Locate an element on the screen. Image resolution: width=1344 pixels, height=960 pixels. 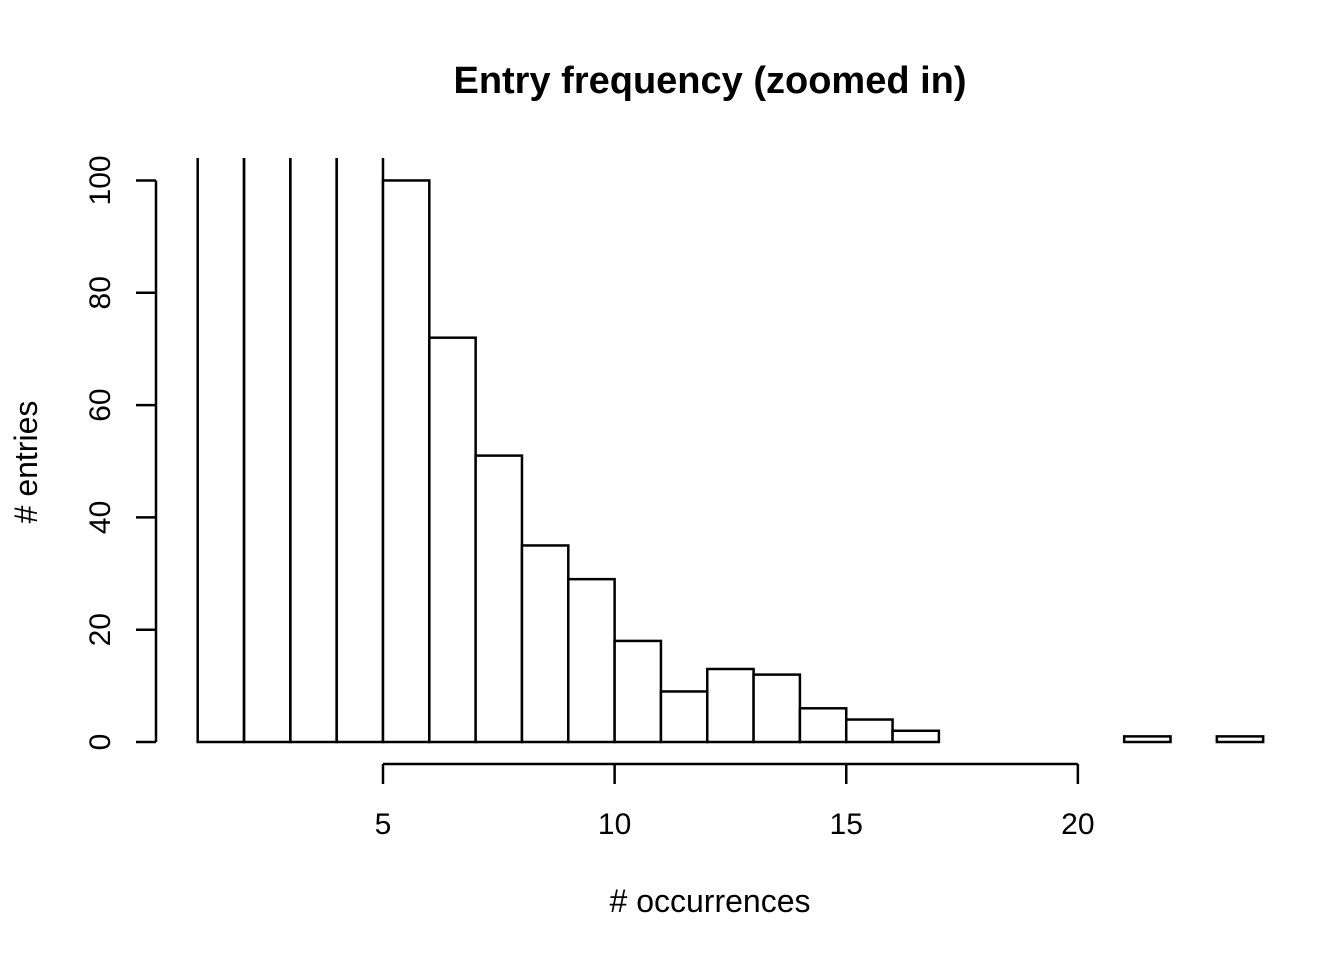
y-tick-label: 20 is located at coordinates (100, 629).